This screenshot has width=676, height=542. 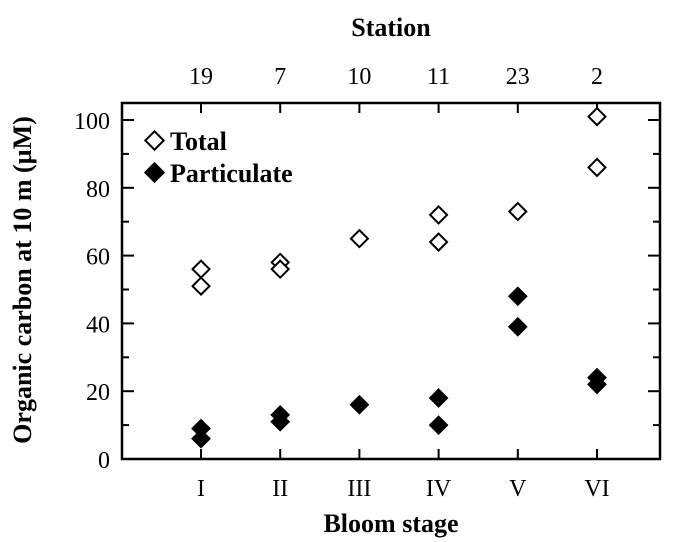 I want to click on y-tick-label: 0, so click(x=104, y=461).